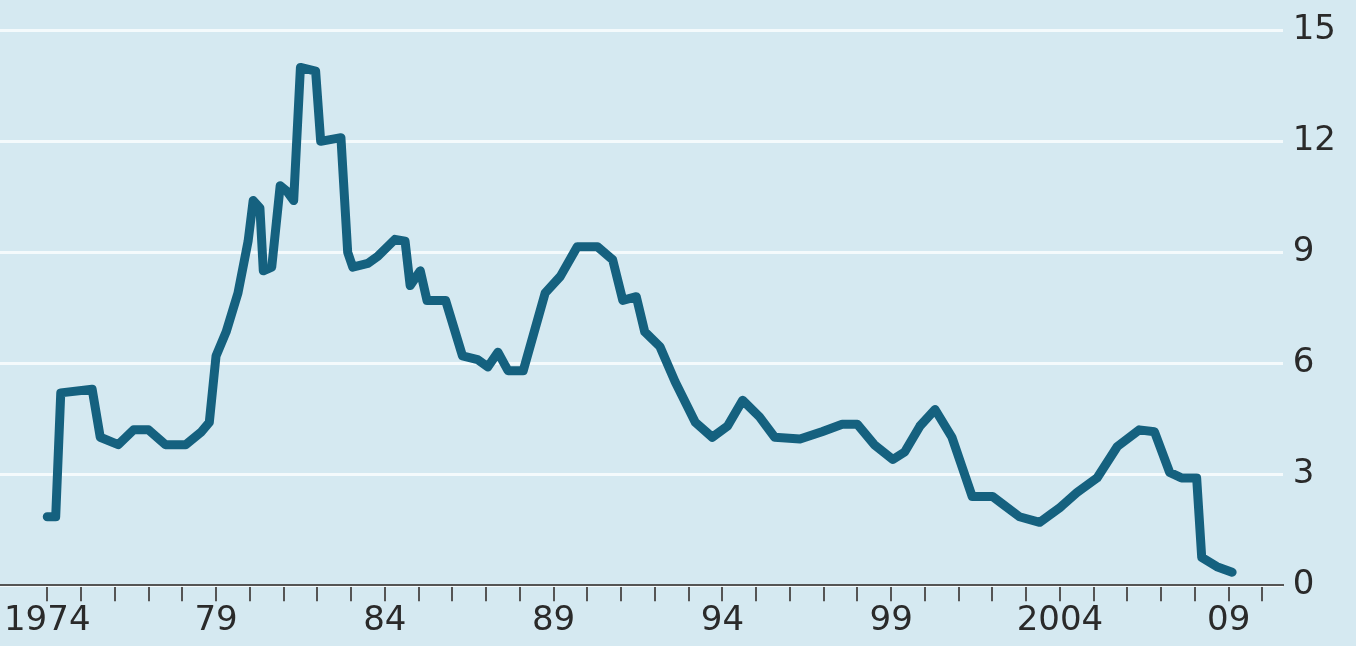 The height and width of the screenshot is (646, 1356). I want to click on x-tick-label: 89, so click(553, 618).